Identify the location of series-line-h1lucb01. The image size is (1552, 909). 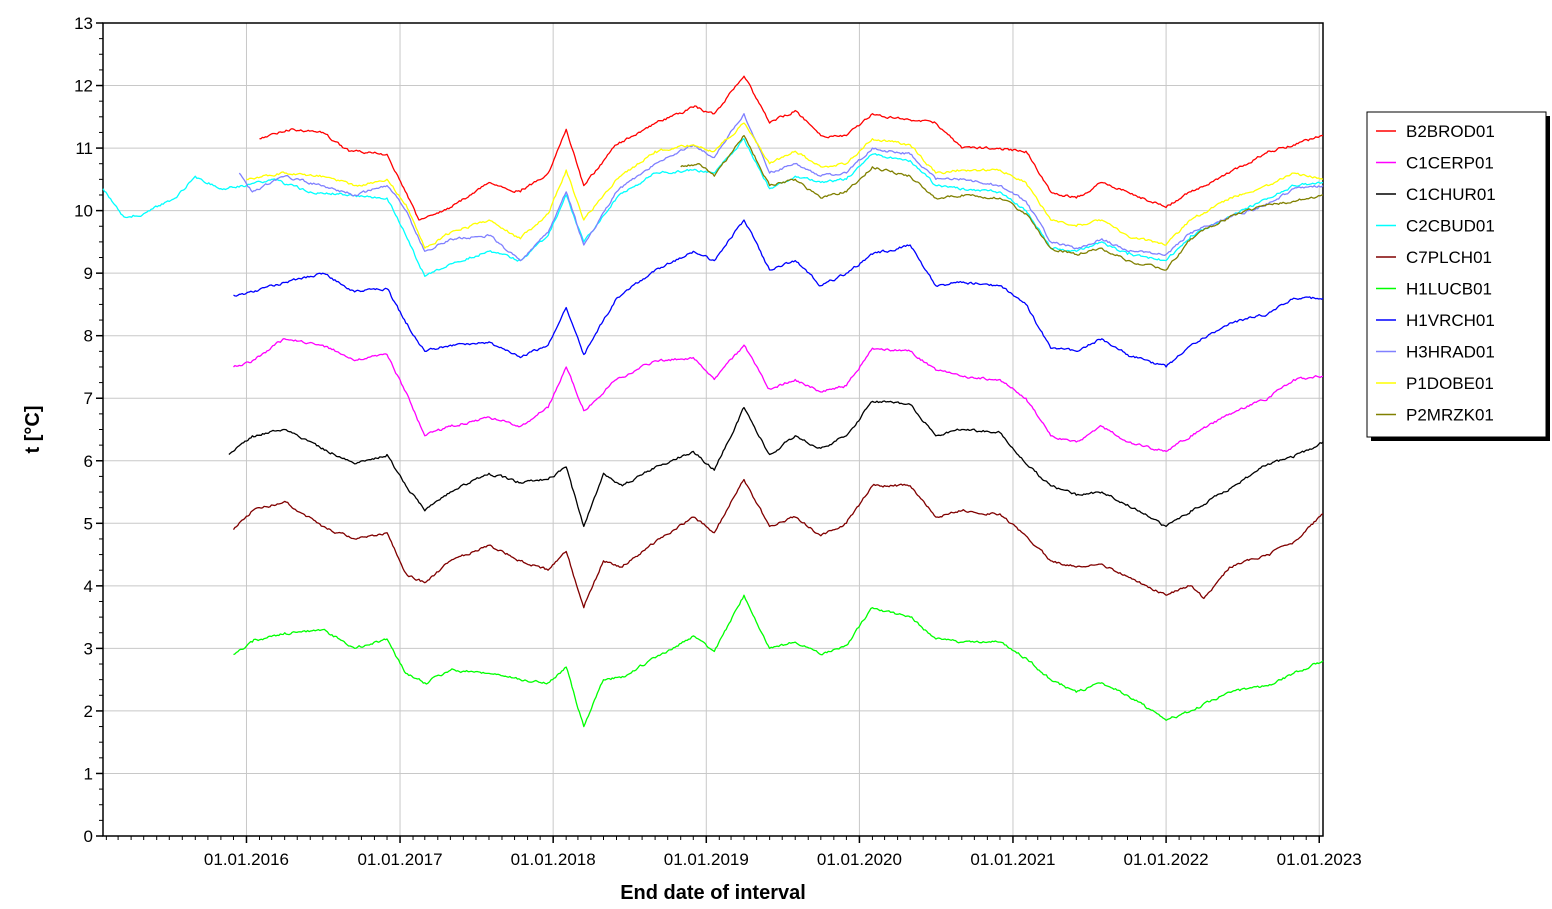
(778, 661).